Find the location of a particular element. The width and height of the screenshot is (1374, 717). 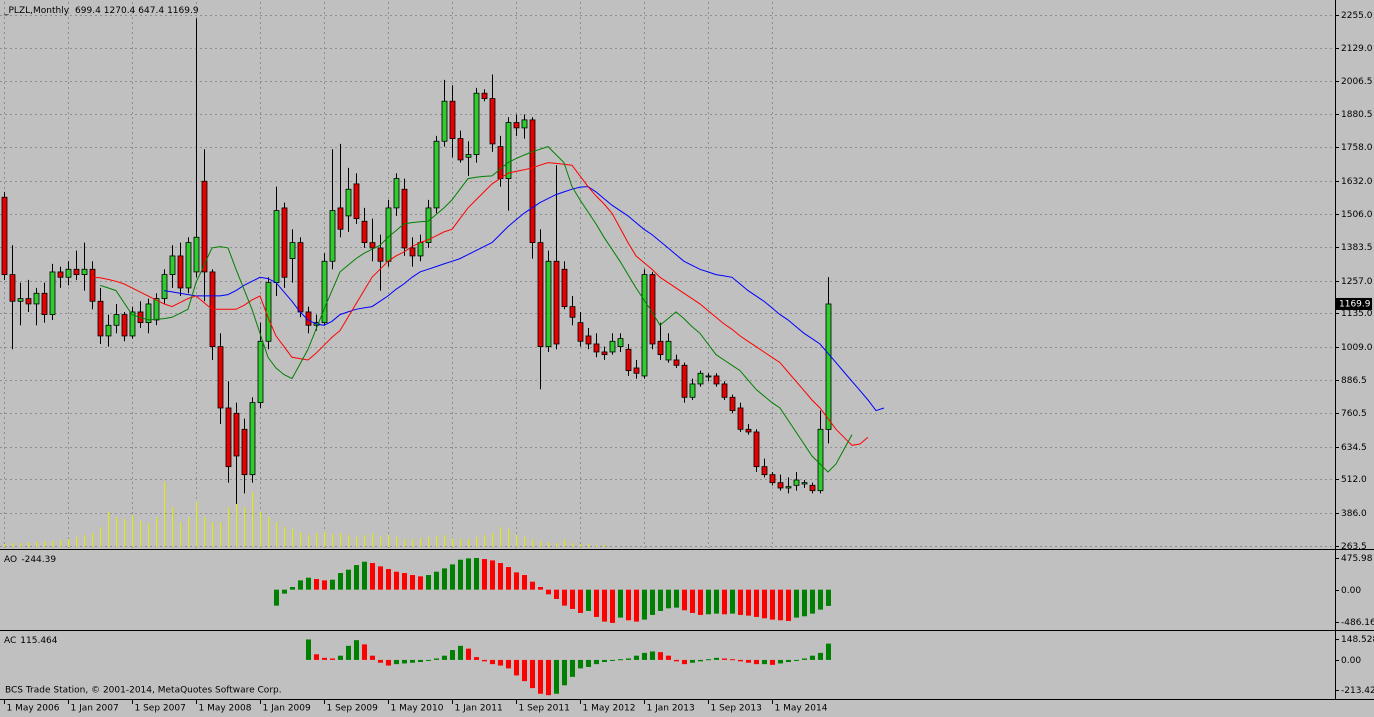

y-tick-label: 1009.0 is located at coordinates (1357, 348).